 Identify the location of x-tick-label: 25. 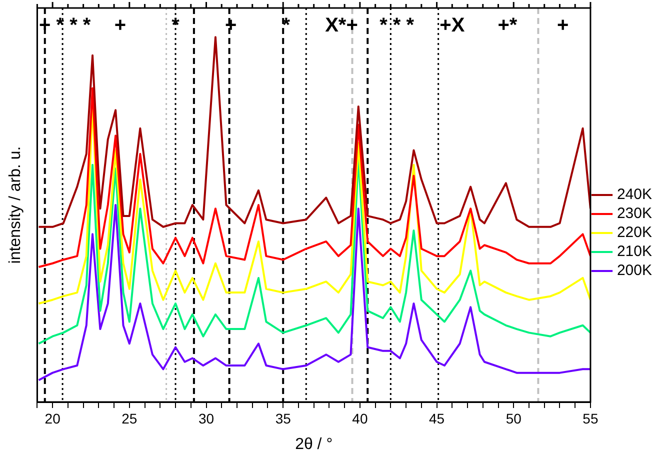
(130, 418).